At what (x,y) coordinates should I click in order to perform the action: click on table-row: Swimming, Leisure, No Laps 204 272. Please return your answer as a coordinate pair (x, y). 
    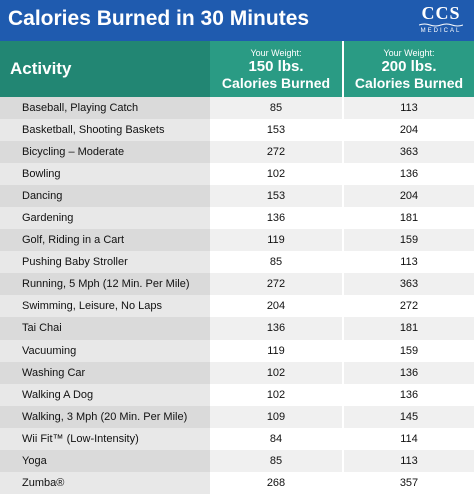
    Looking at the image, I should click on (237, 306).